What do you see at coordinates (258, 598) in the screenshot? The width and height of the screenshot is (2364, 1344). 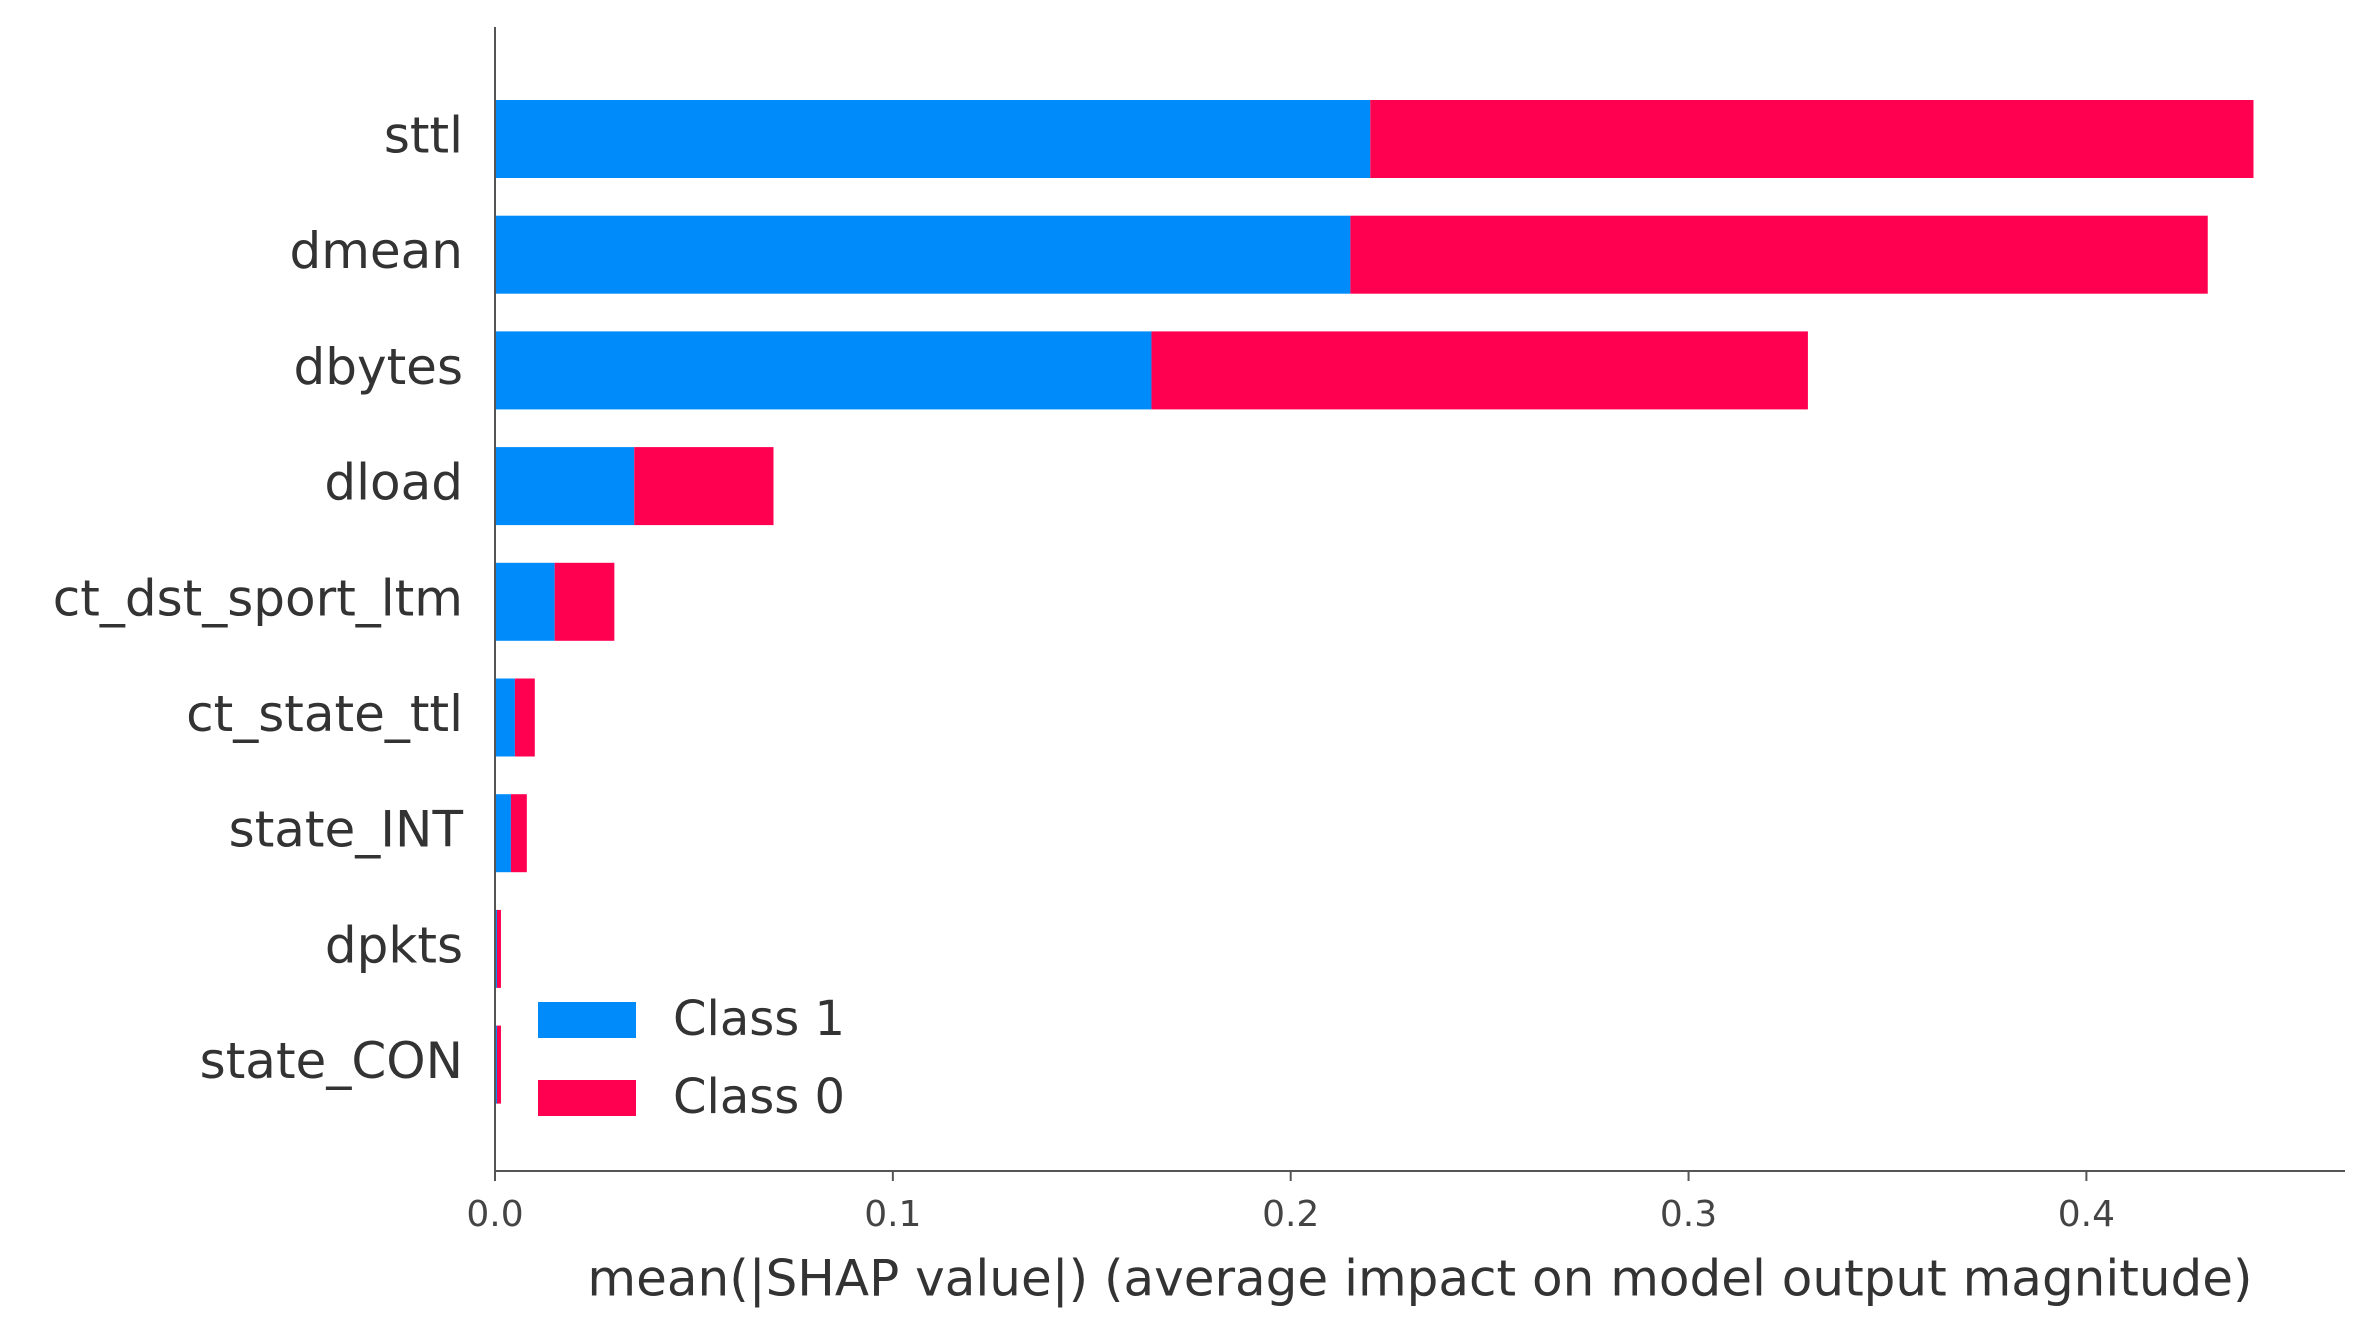 I see `y-tick-label: ct_dst_sport_ltm` at bounding box center [258, 598].